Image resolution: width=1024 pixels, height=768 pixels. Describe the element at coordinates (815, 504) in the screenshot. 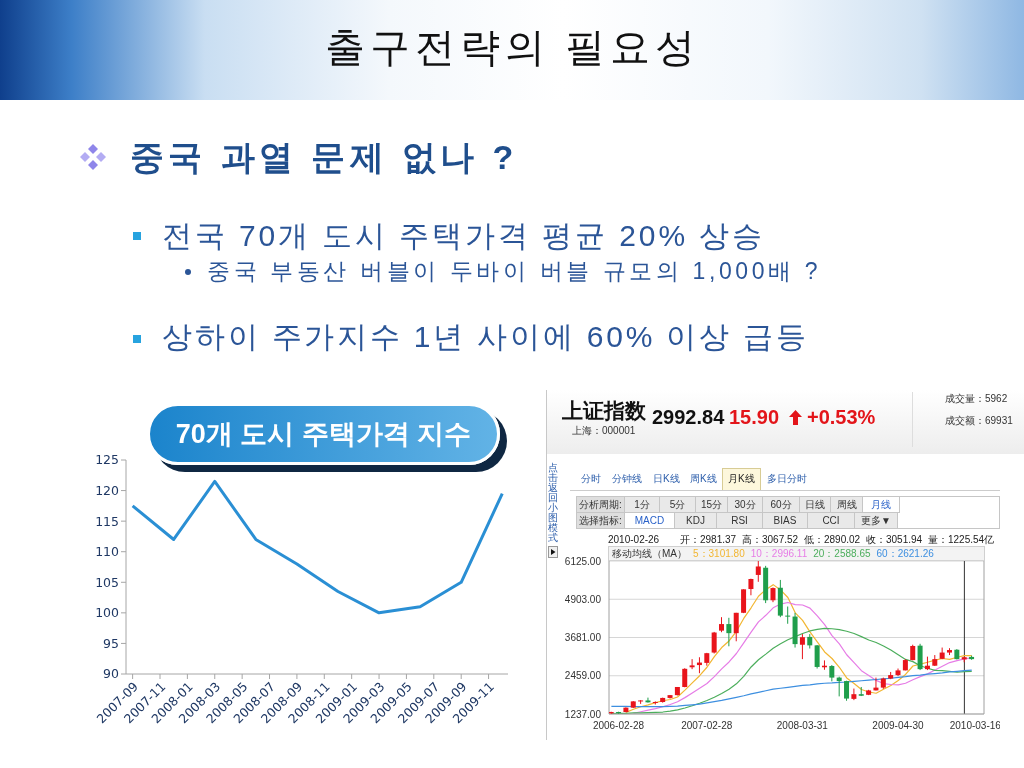

I see `text: 日线` at that location.